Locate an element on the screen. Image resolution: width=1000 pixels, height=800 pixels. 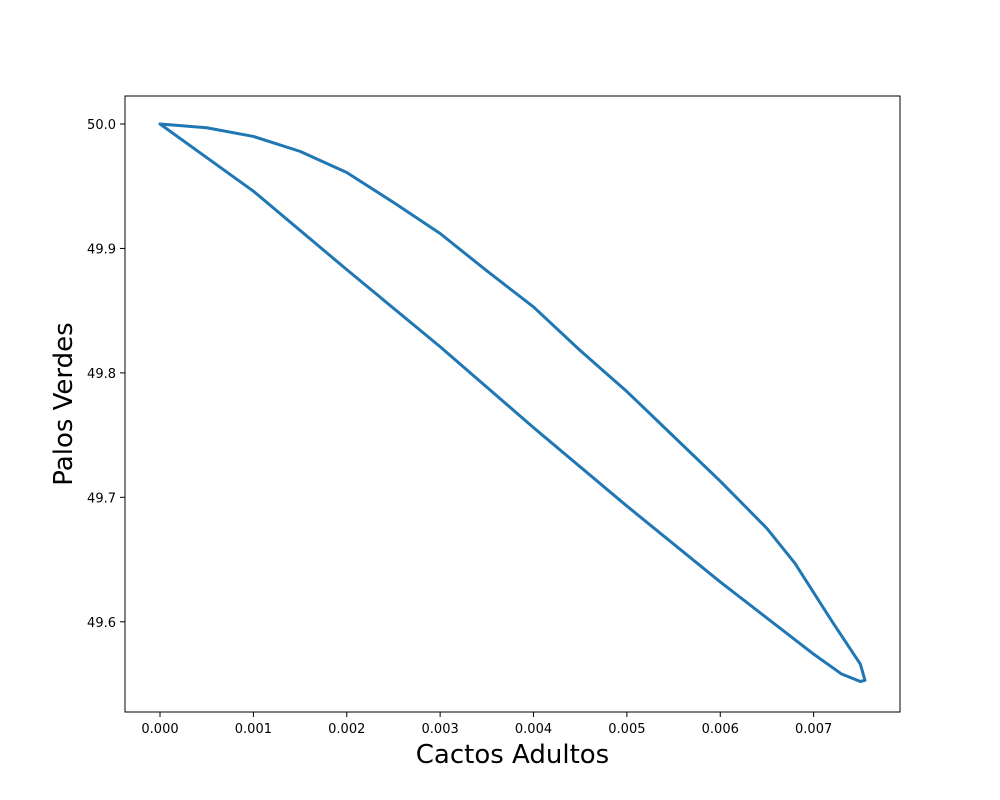
x-tick-label: 0.000 is located at coordinates (159, 729).